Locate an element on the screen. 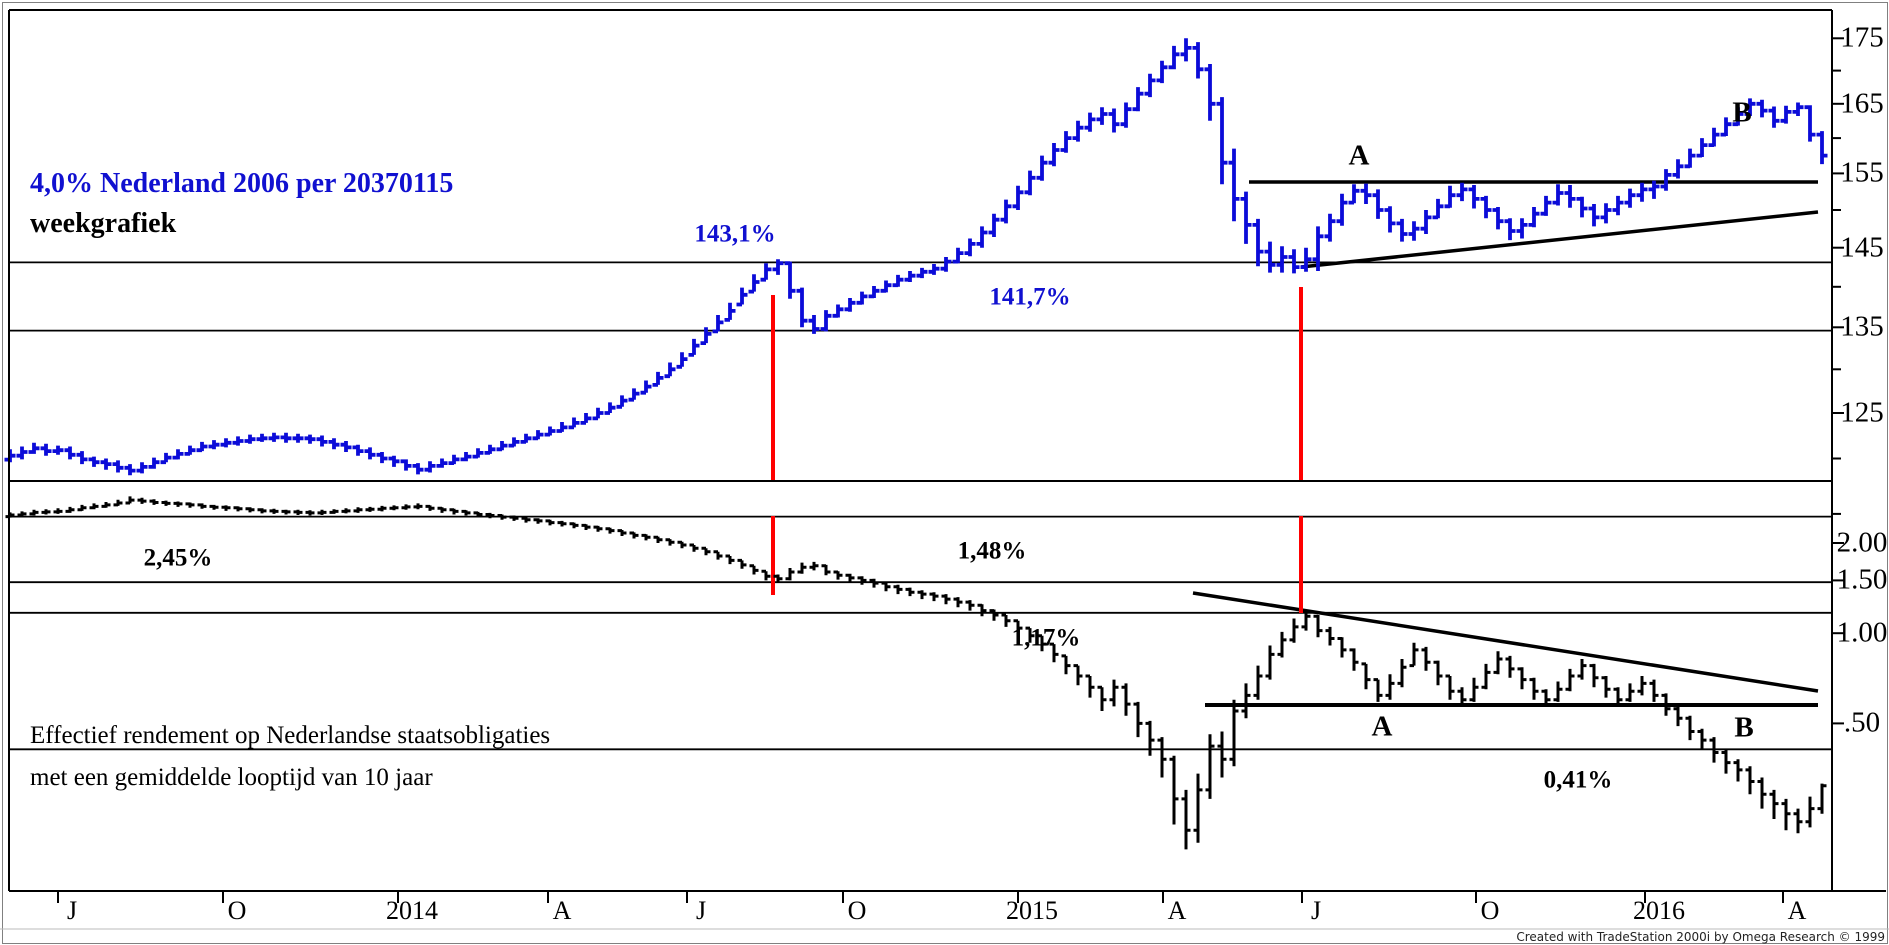  x-axis-label-0-J: J is located at coordinates (72, 910).